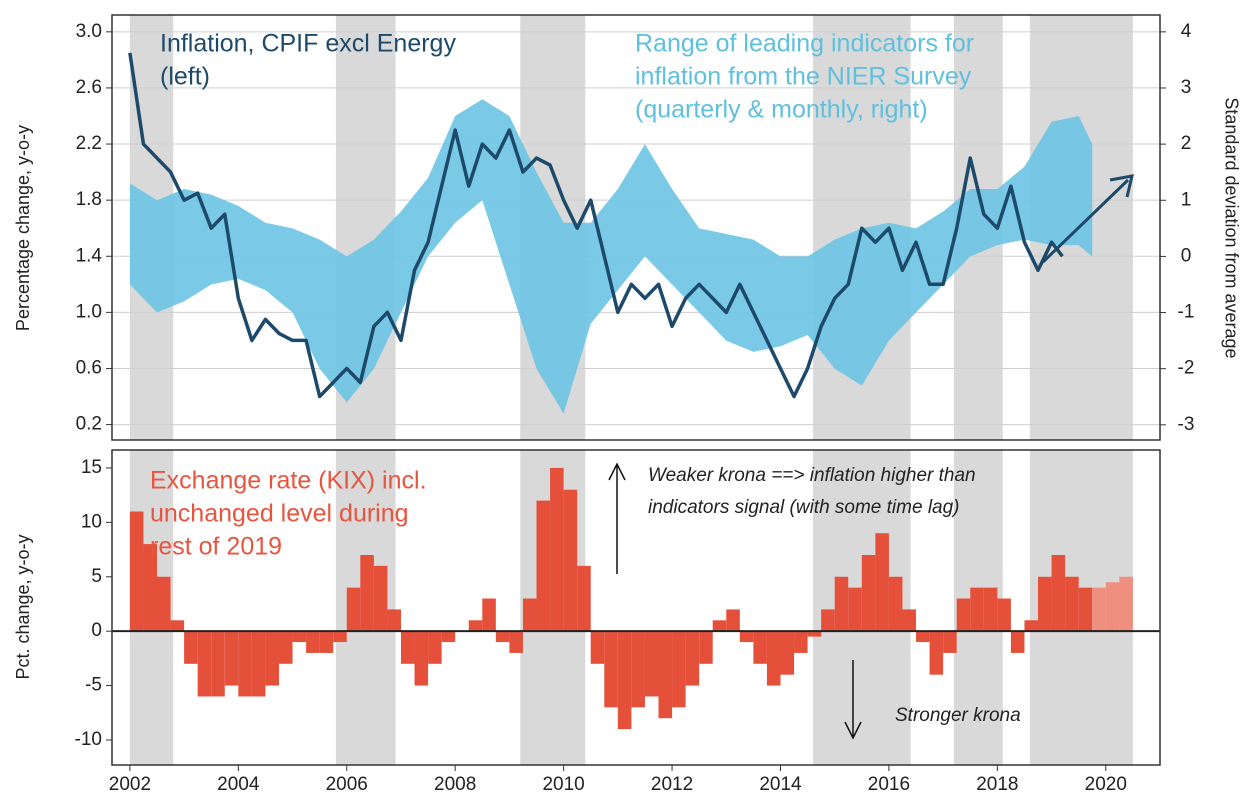  I want to click on y-tick-label: 0, so click(96, 630).